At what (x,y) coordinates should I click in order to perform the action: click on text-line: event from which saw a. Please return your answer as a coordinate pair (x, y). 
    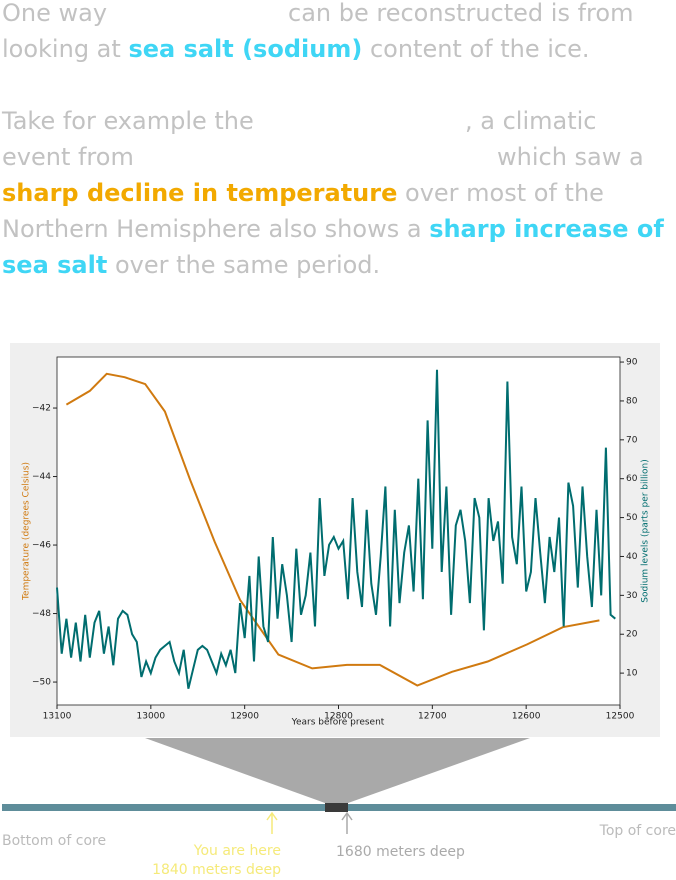
    Looking at the image, I should click on (323, 157).